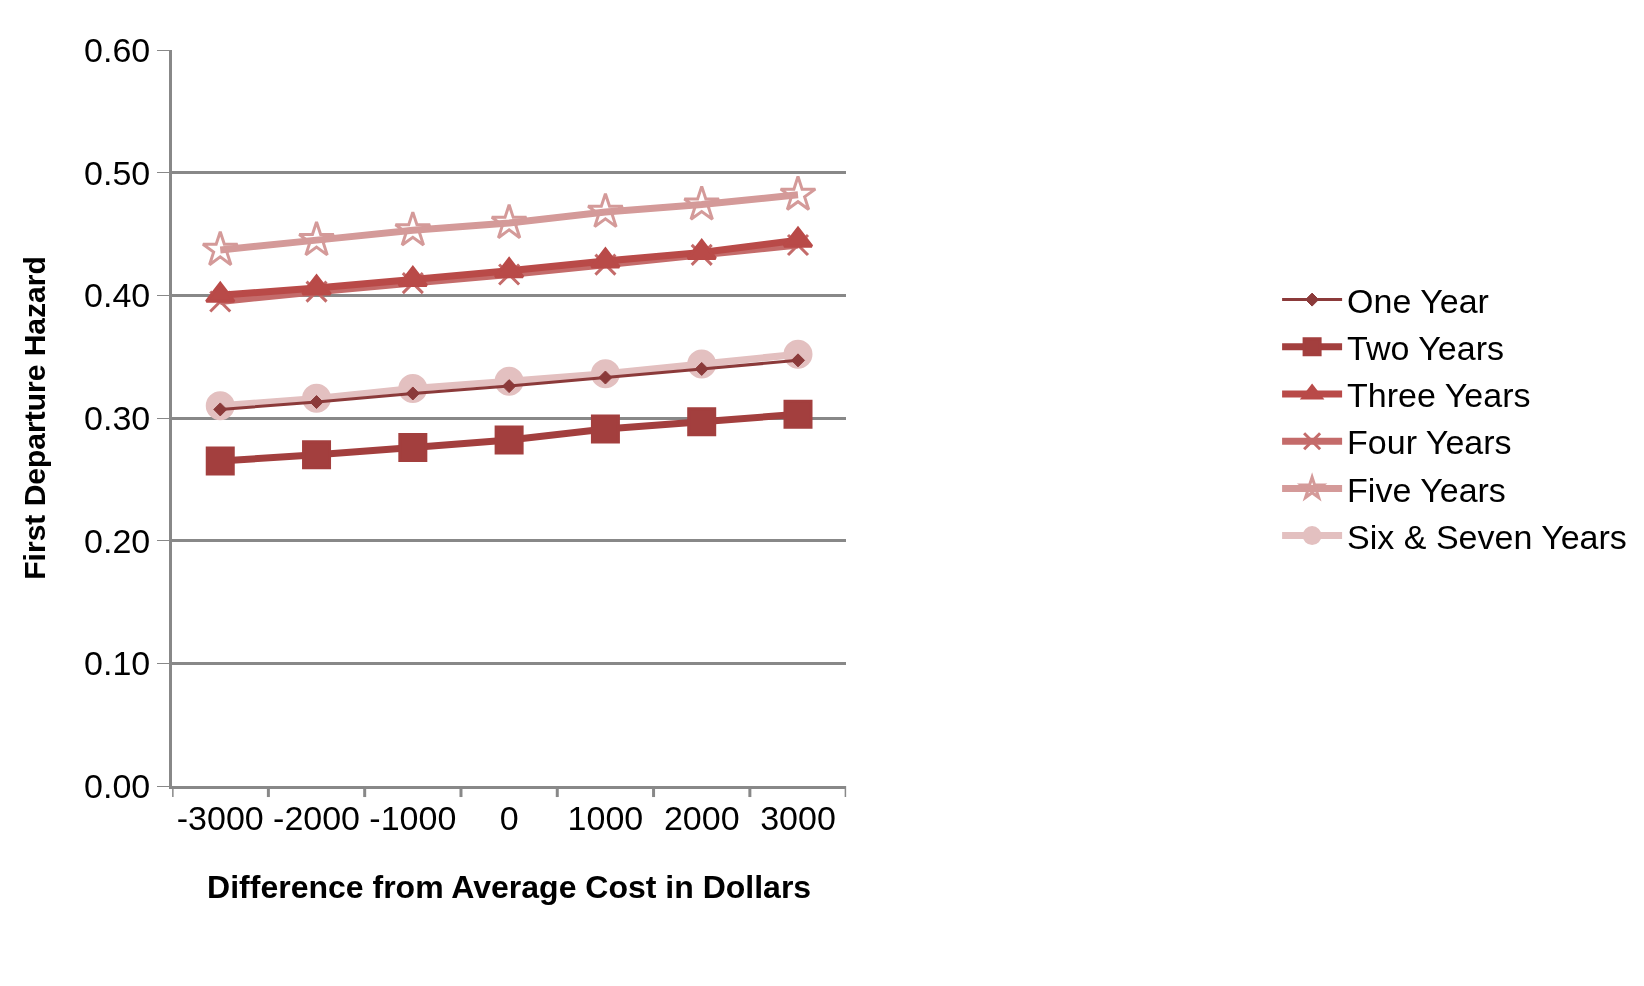  Describe the element at coordinates (1439, 395) in the screenshot. I see `legend-label: Three Years` at that location.